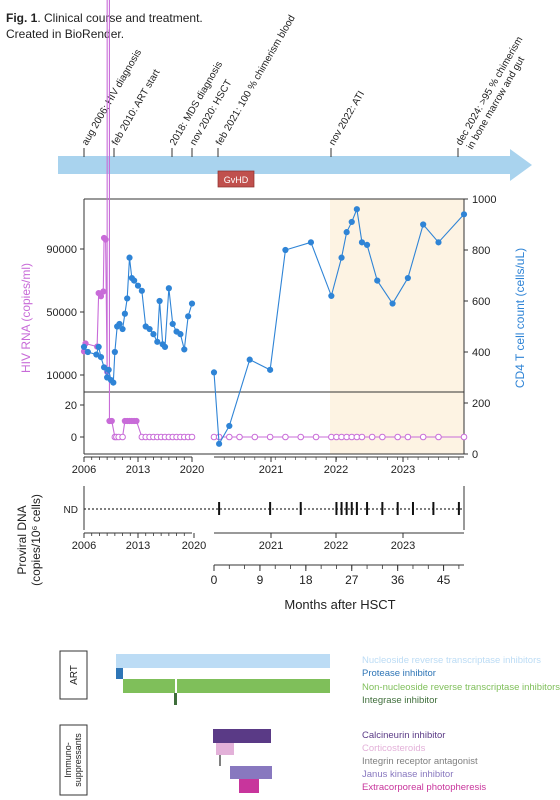 The height and width of the screenshot is (800, 560). What do you see at coordinates (192, 470) in the screenshot?
I see `x-tick-label: 2020` at bounding box center [192, 470].